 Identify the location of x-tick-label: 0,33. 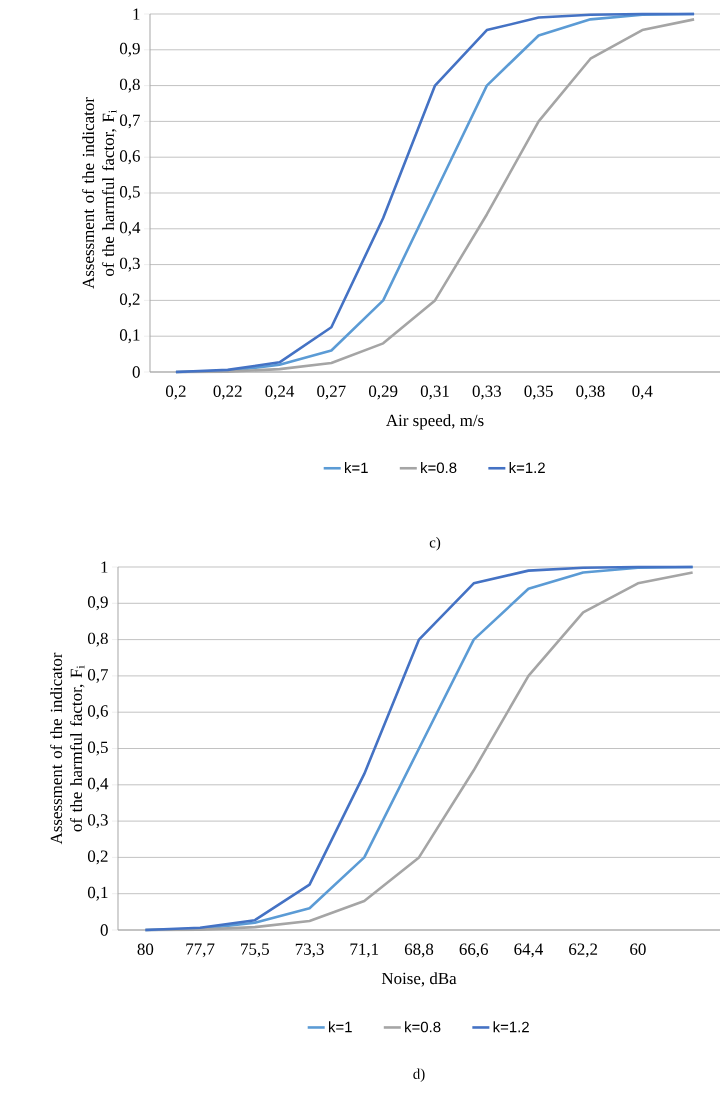
(486, 392).